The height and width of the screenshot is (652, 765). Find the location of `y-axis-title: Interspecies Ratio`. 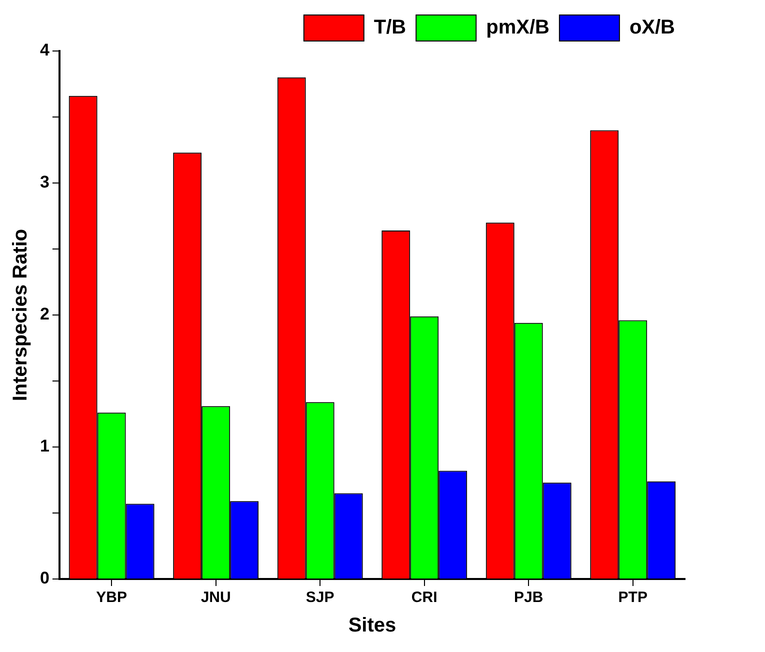

y-axis-title: Interspecies Ratio is located at coordinates (21, 315).